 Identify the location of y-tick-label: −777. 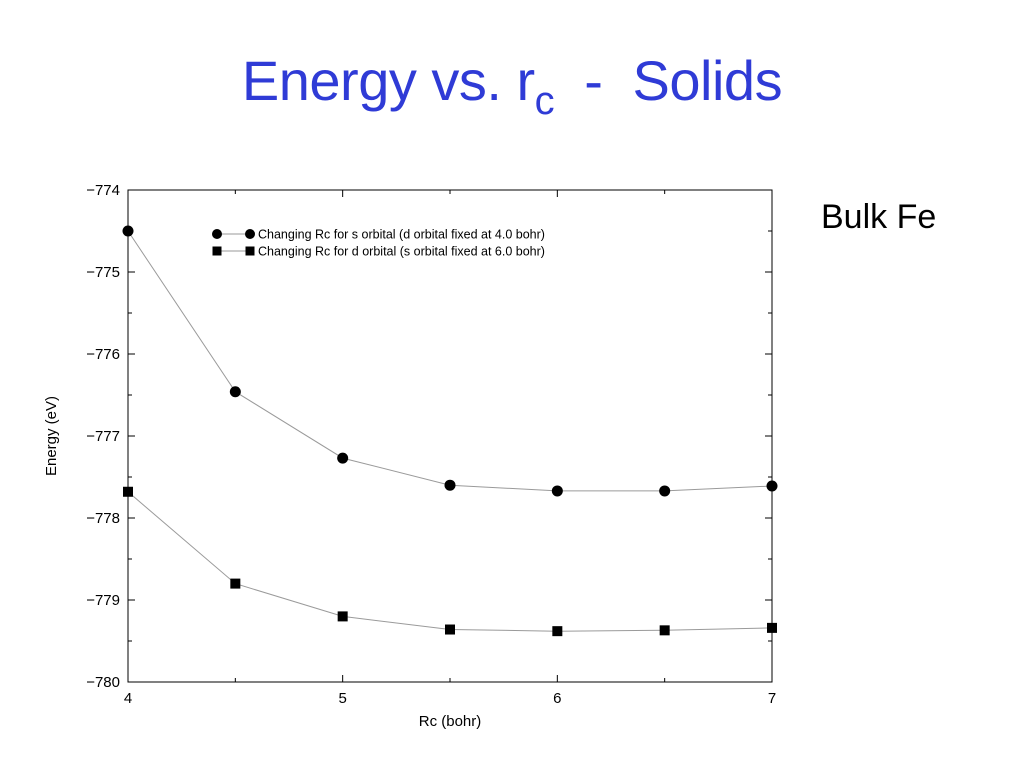
(103, 436).